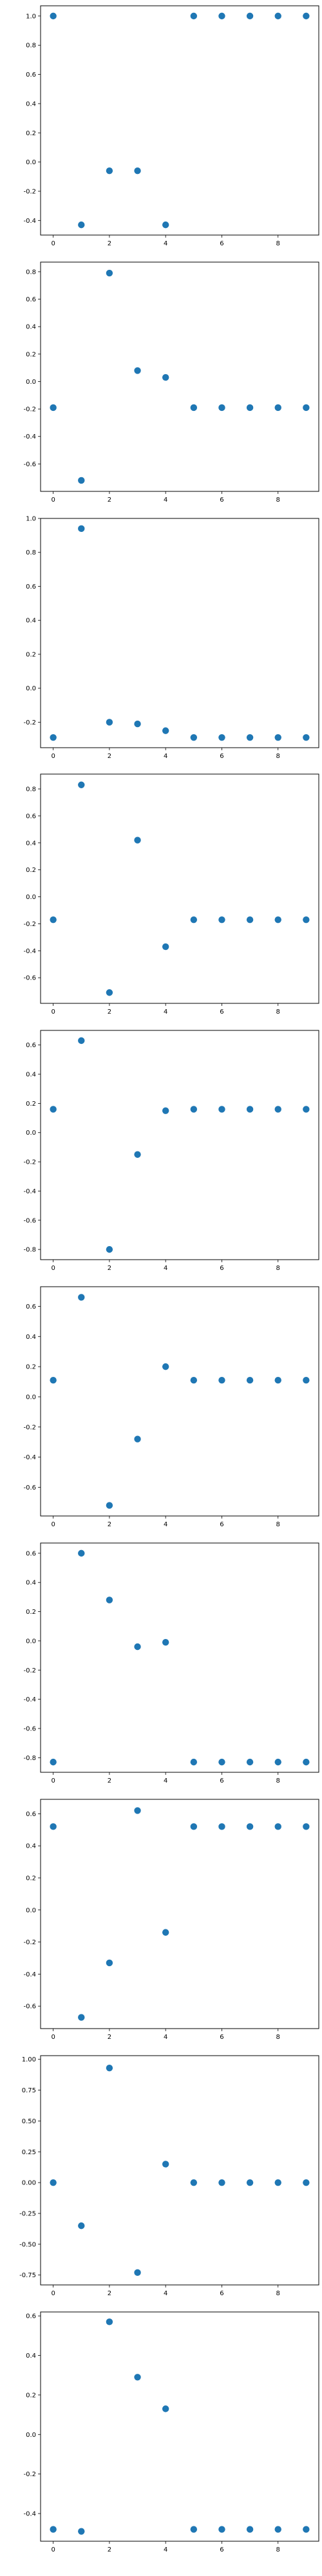  Describe the element at coordinates (171, 1663) in the screenshot. I see `subplot-7: 0 2 4 6 8 0.6 0.4 0.2 0.0 -0.2 -0.4 -0.6 -0.8` at that location.